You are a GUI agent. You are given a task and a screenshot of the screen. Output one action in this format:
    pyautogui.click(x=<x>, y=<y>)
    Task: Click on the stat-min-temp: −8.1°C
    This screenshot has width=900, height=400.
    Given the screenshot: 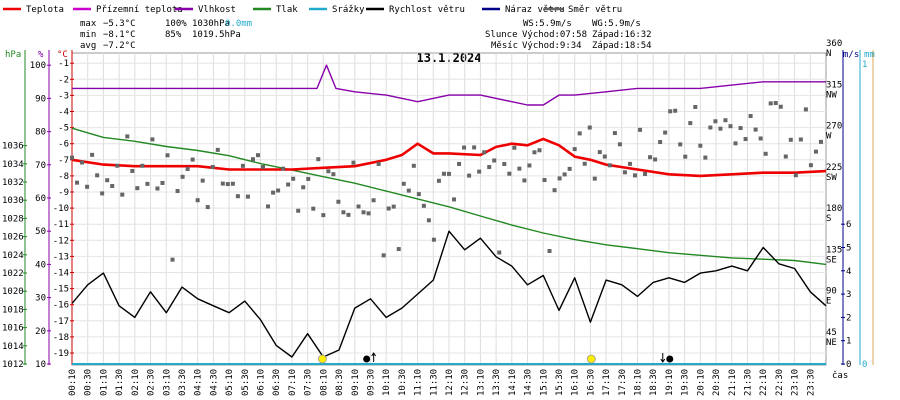 What is the action you would take?
    pyautogui.click(x=119, y=35)
    